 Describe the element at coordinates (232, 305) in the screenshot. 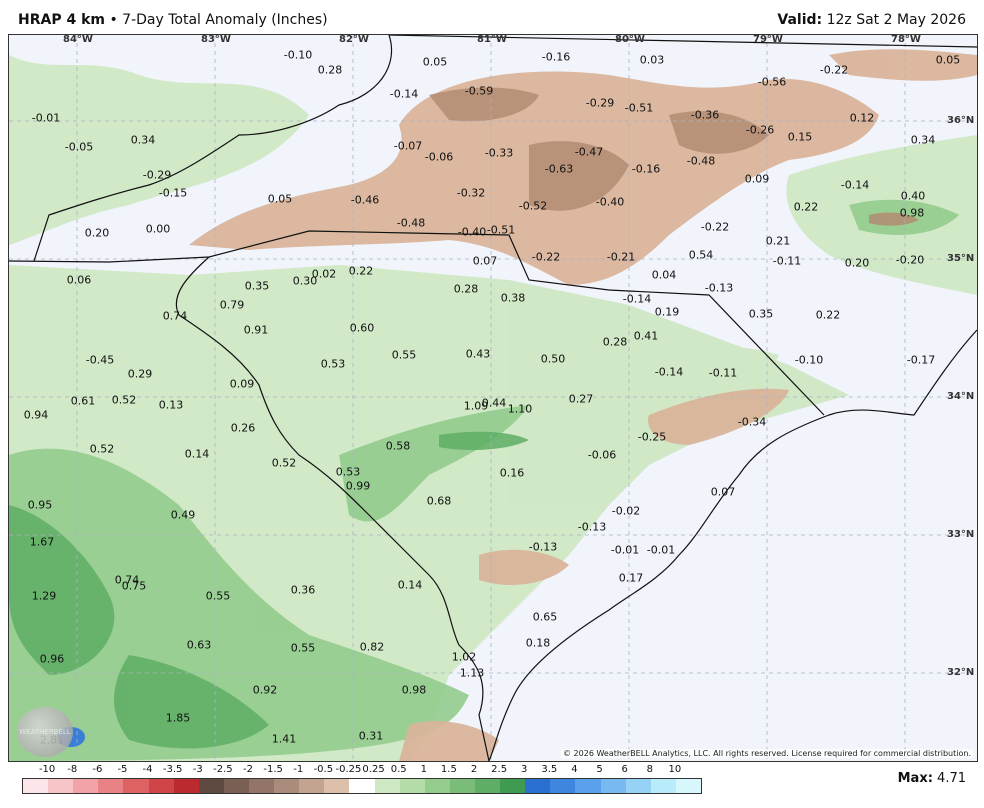

I see `anomaly-value-label: 0.79` at that location.